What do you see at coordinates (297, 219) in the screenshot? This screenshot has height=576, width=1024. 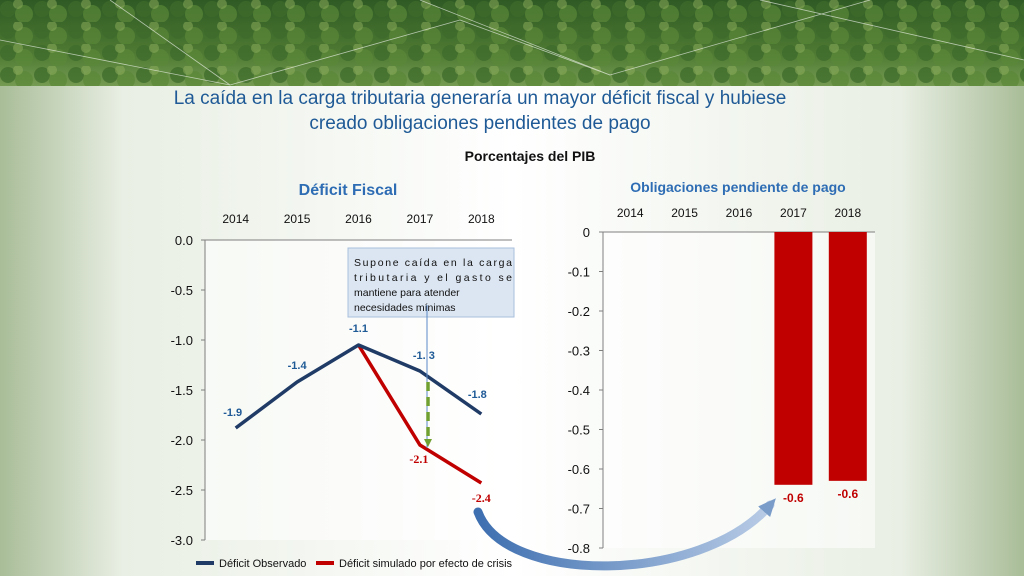 I see `deficit-x-tick-label-2015: 2015` at bounding box center [297, 219].